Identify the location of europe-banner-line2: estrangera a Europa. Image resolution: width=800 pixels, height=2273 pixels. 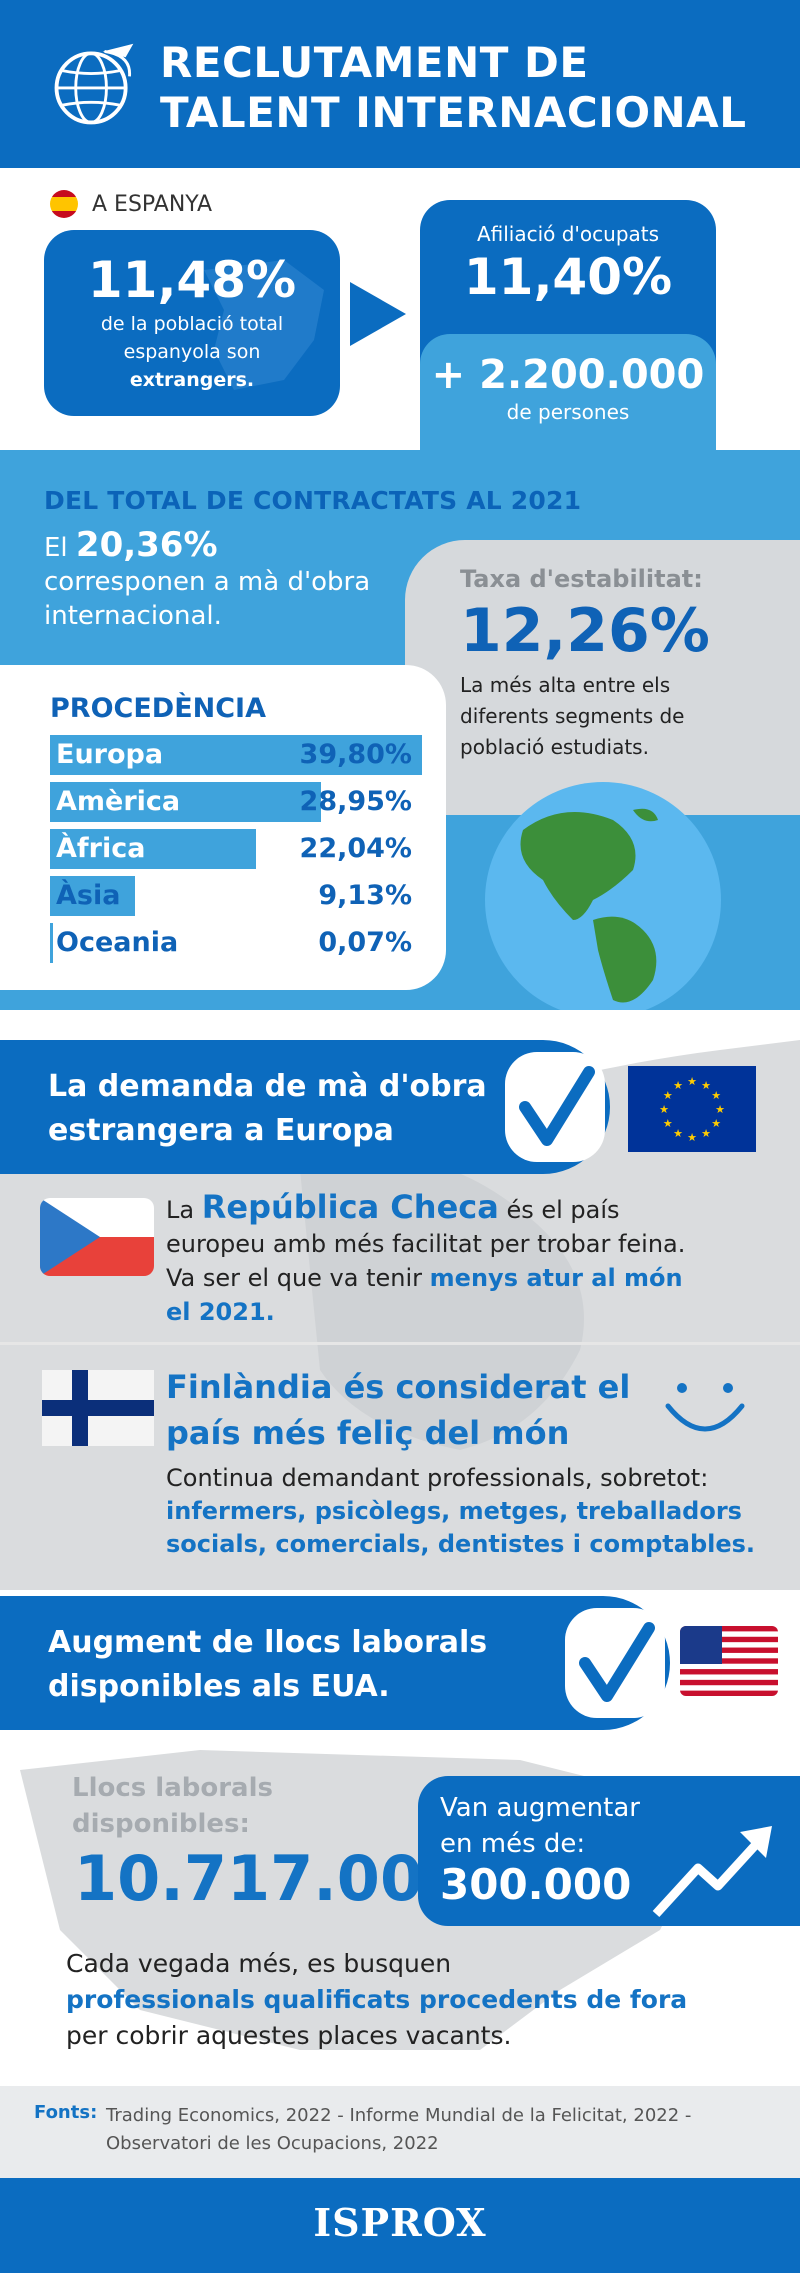
(221, 1130).